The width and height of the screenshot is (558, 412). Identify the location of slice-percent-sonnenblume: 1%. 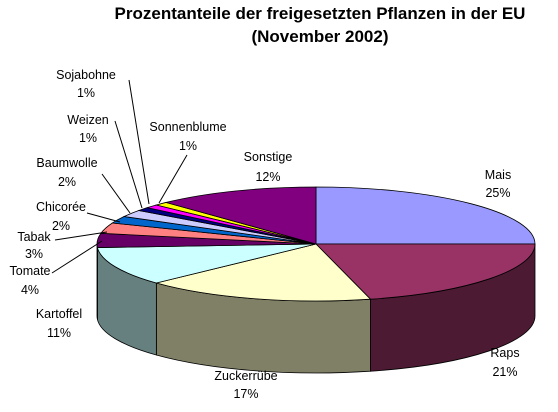
(188, 146).